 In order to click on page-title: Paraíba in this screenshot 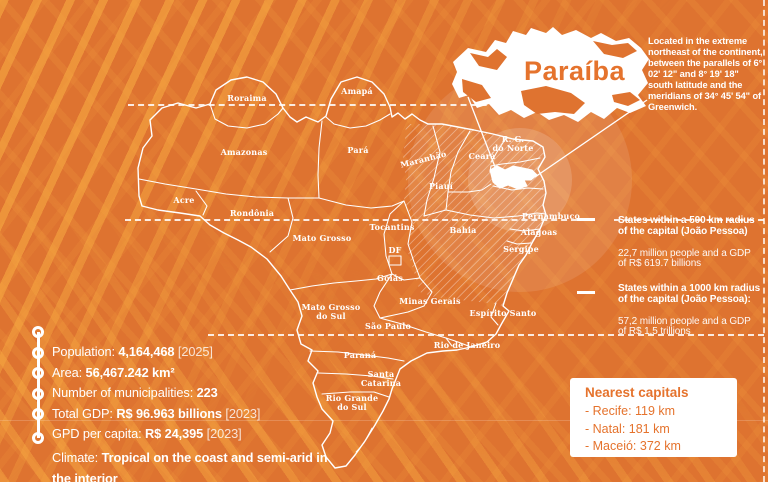, I will do `click(575, 71)`.